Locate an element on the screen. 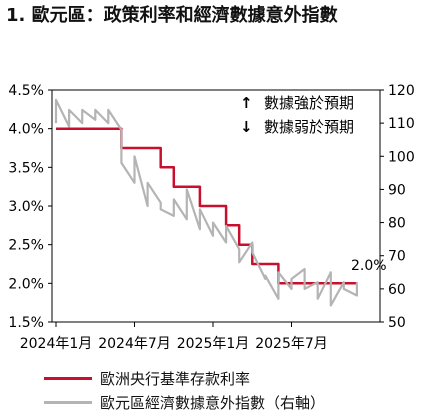 This screenshot has height=418, width=426. x-tick-label: 2025年1月 is located at coordinates (213, 344).